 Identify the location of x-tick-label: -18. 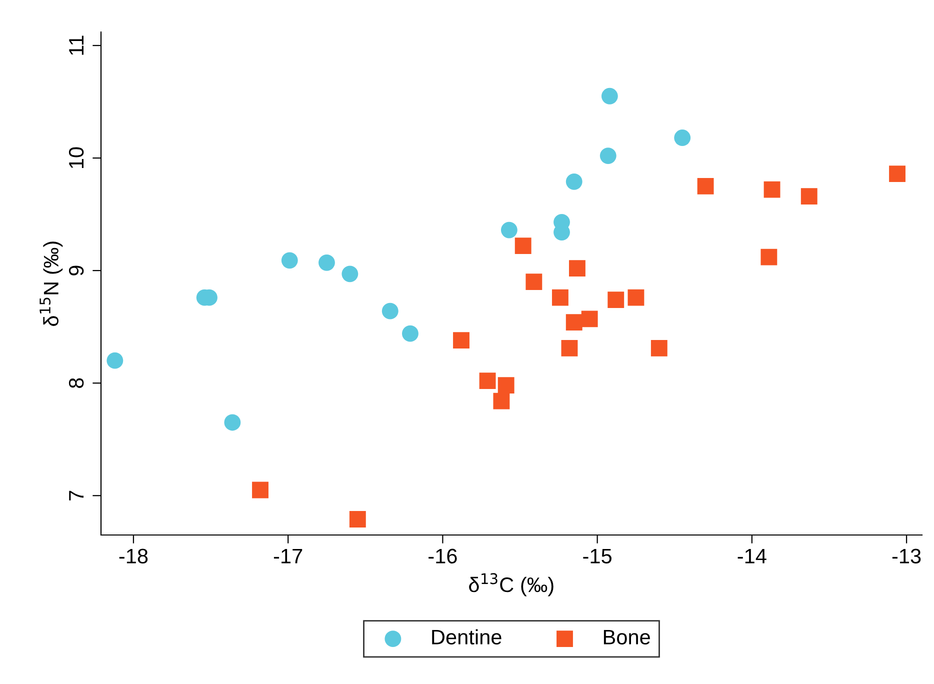
(133, 556).